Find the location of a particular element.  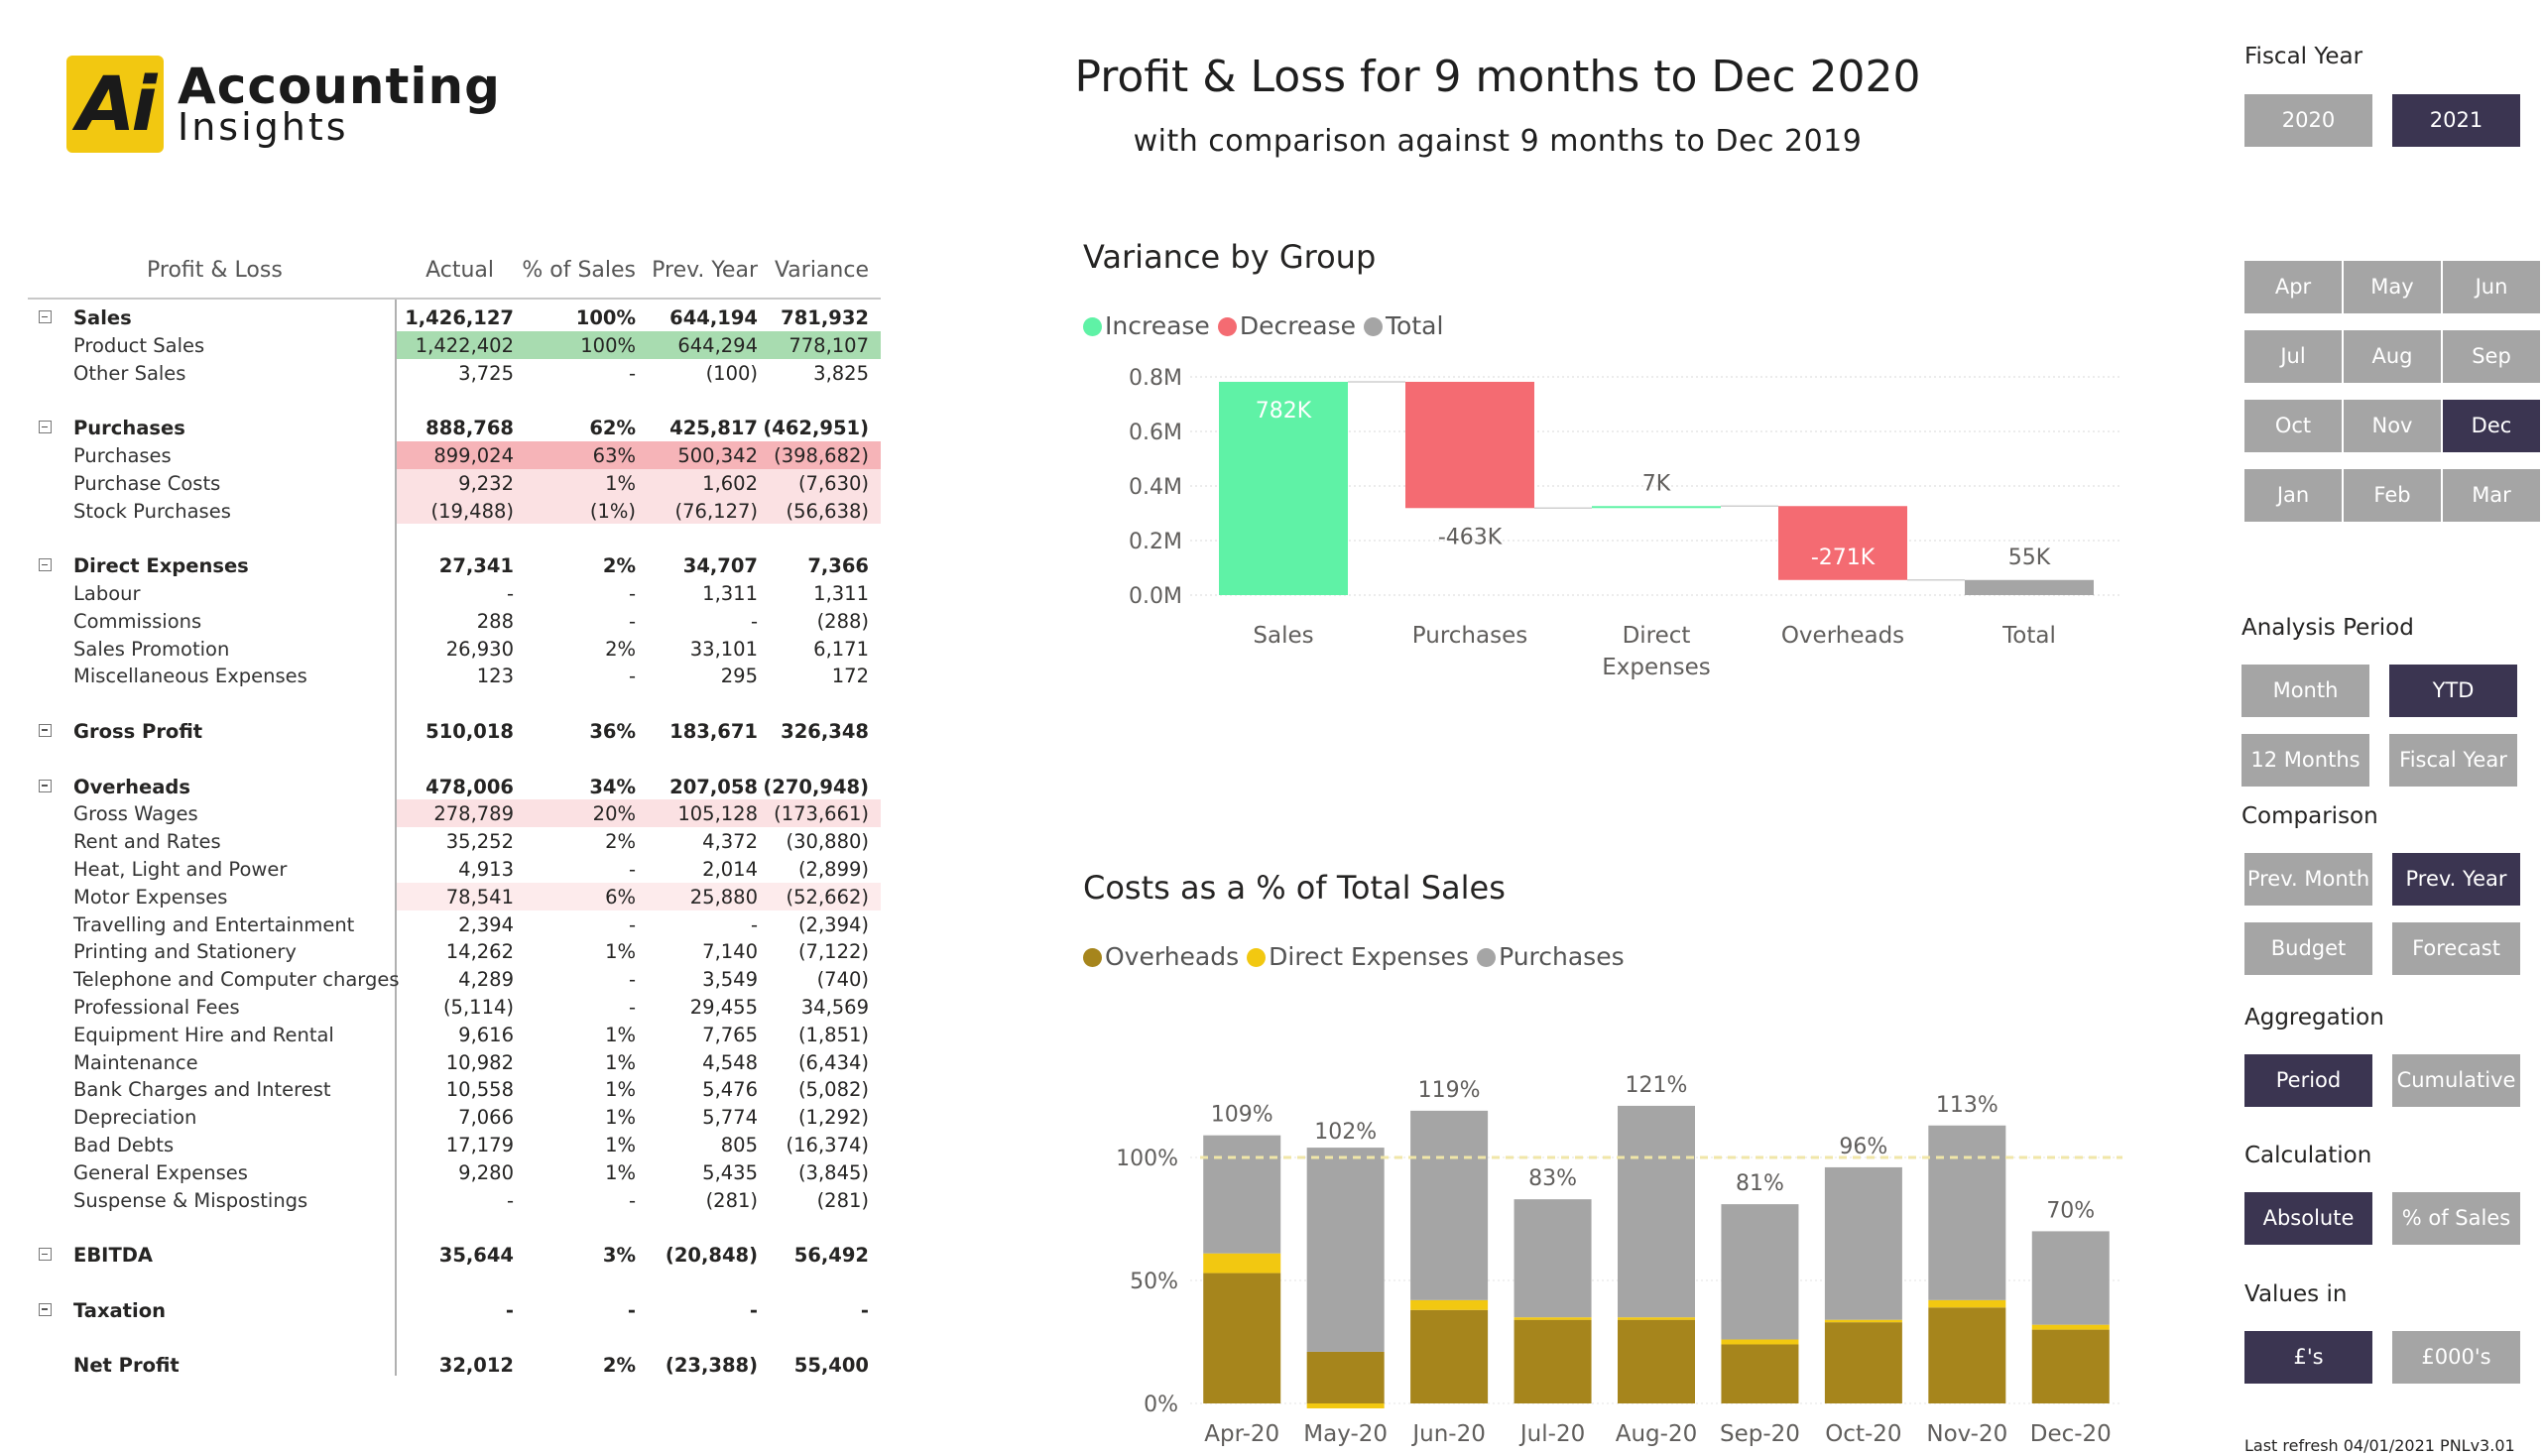

analysis-period-button: 12 Months is located at coordinates (2305, 760).